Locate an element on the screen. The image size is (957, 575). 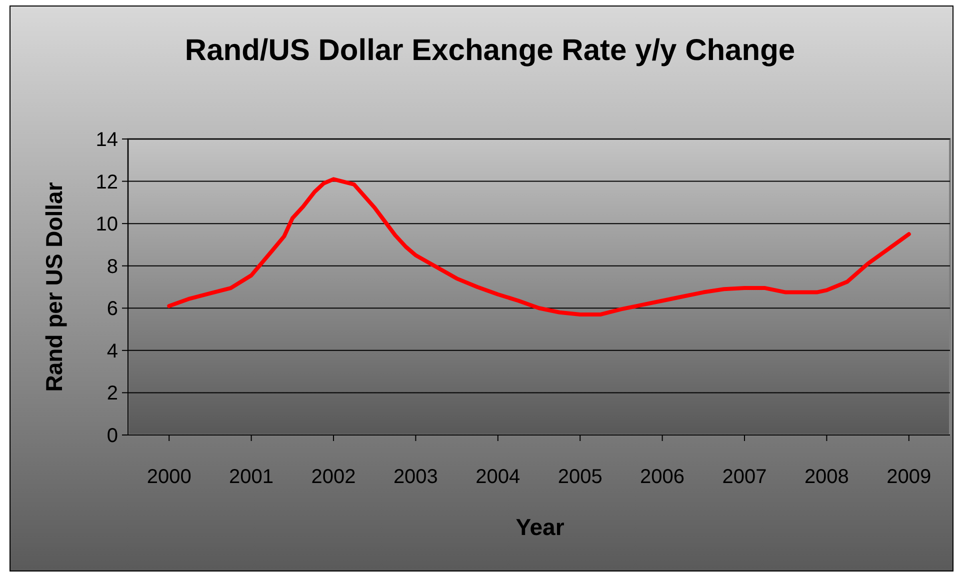
x-tick-label: 2001 is located at coordinates (251, 477).